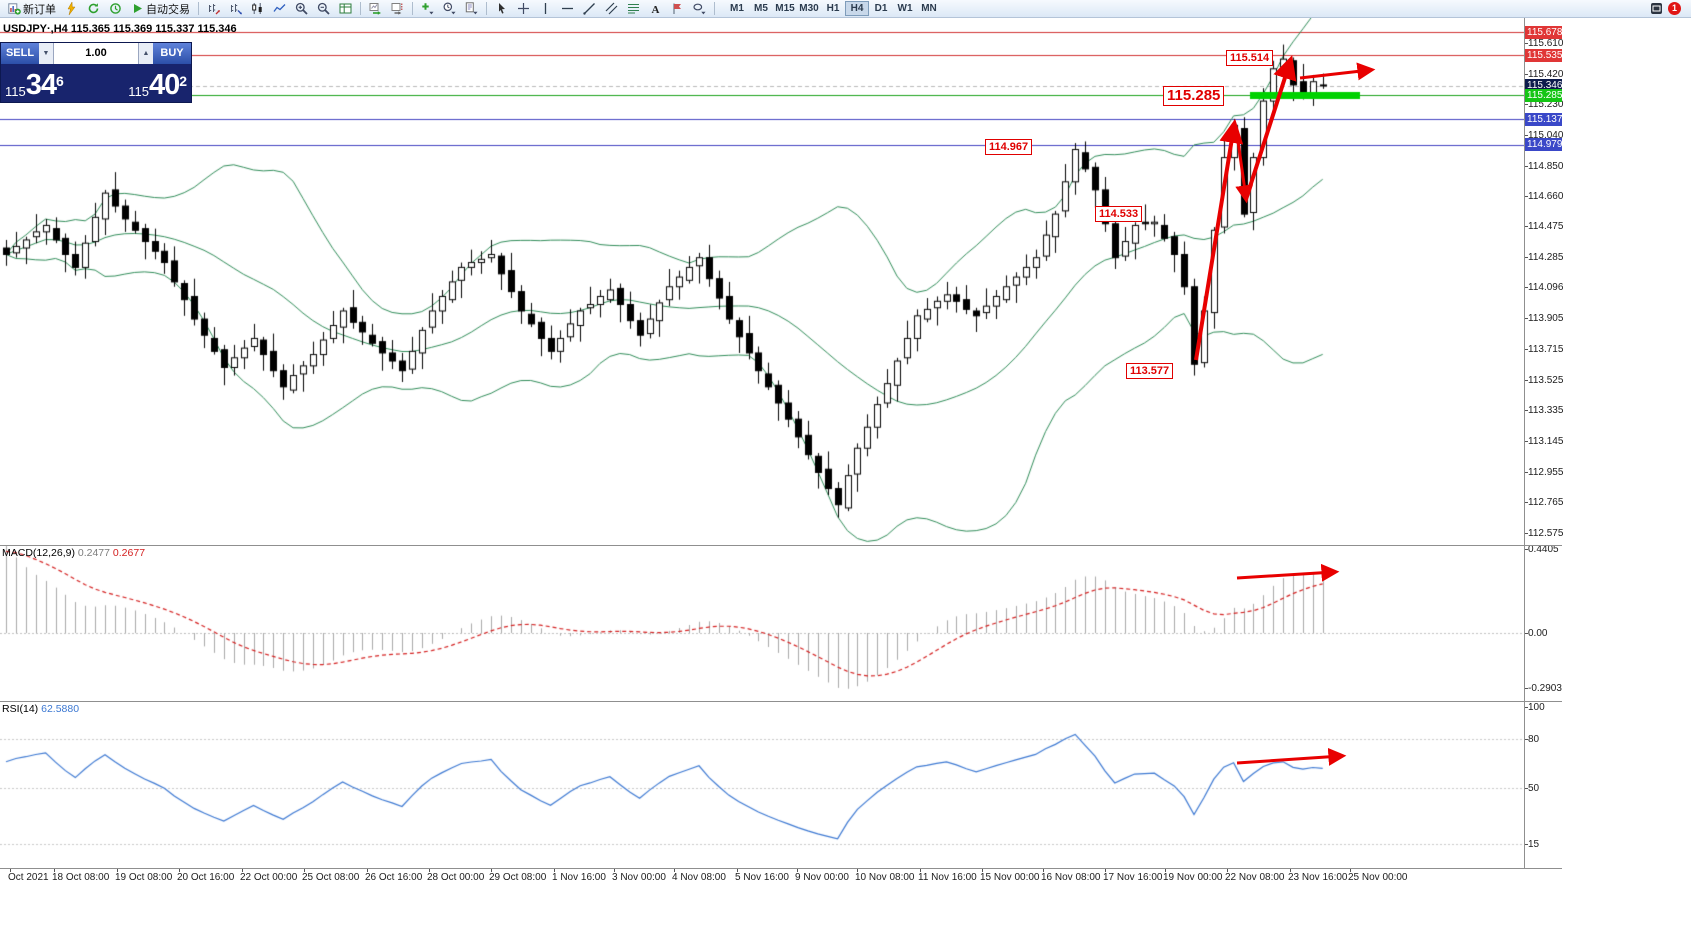 The image size is (1691, 940). I want to click on bar-chart-alt-button, so click(235, 9).